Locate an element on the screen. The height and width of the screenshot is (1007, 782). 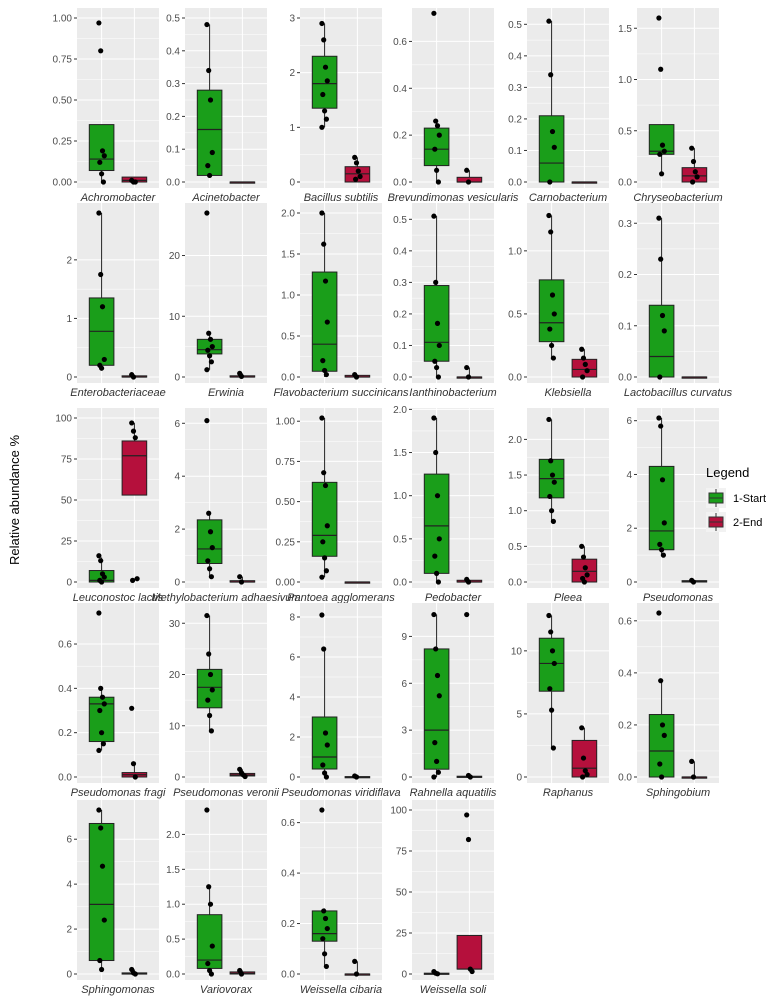
facet-label: Carnobacterium is located at coordinates (568, 198).